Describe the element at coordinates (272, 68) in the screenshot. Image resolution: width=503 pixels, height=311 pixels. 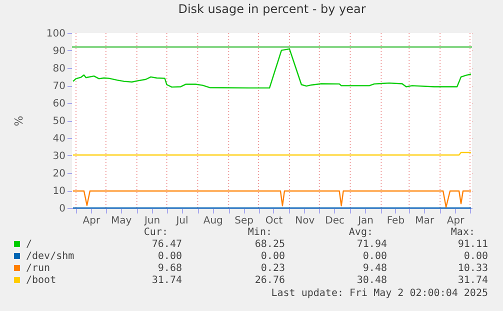
I see `line-series` at that location.